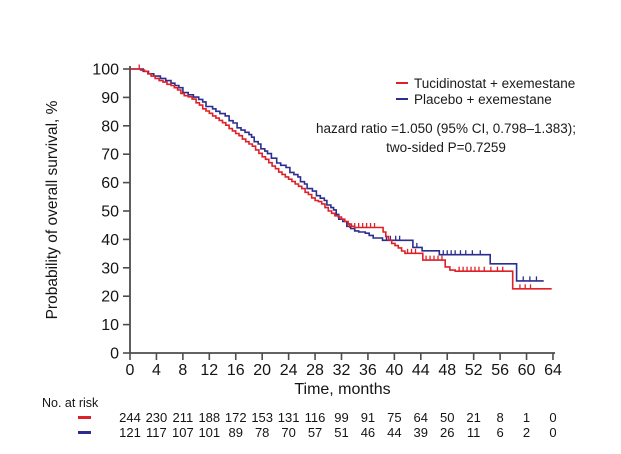 This screenshot has height=454, width=621. What do you see at coordinates (473, 432) in the screenshot?
I see `risk-count: 11` at bounding box center [473, 432].